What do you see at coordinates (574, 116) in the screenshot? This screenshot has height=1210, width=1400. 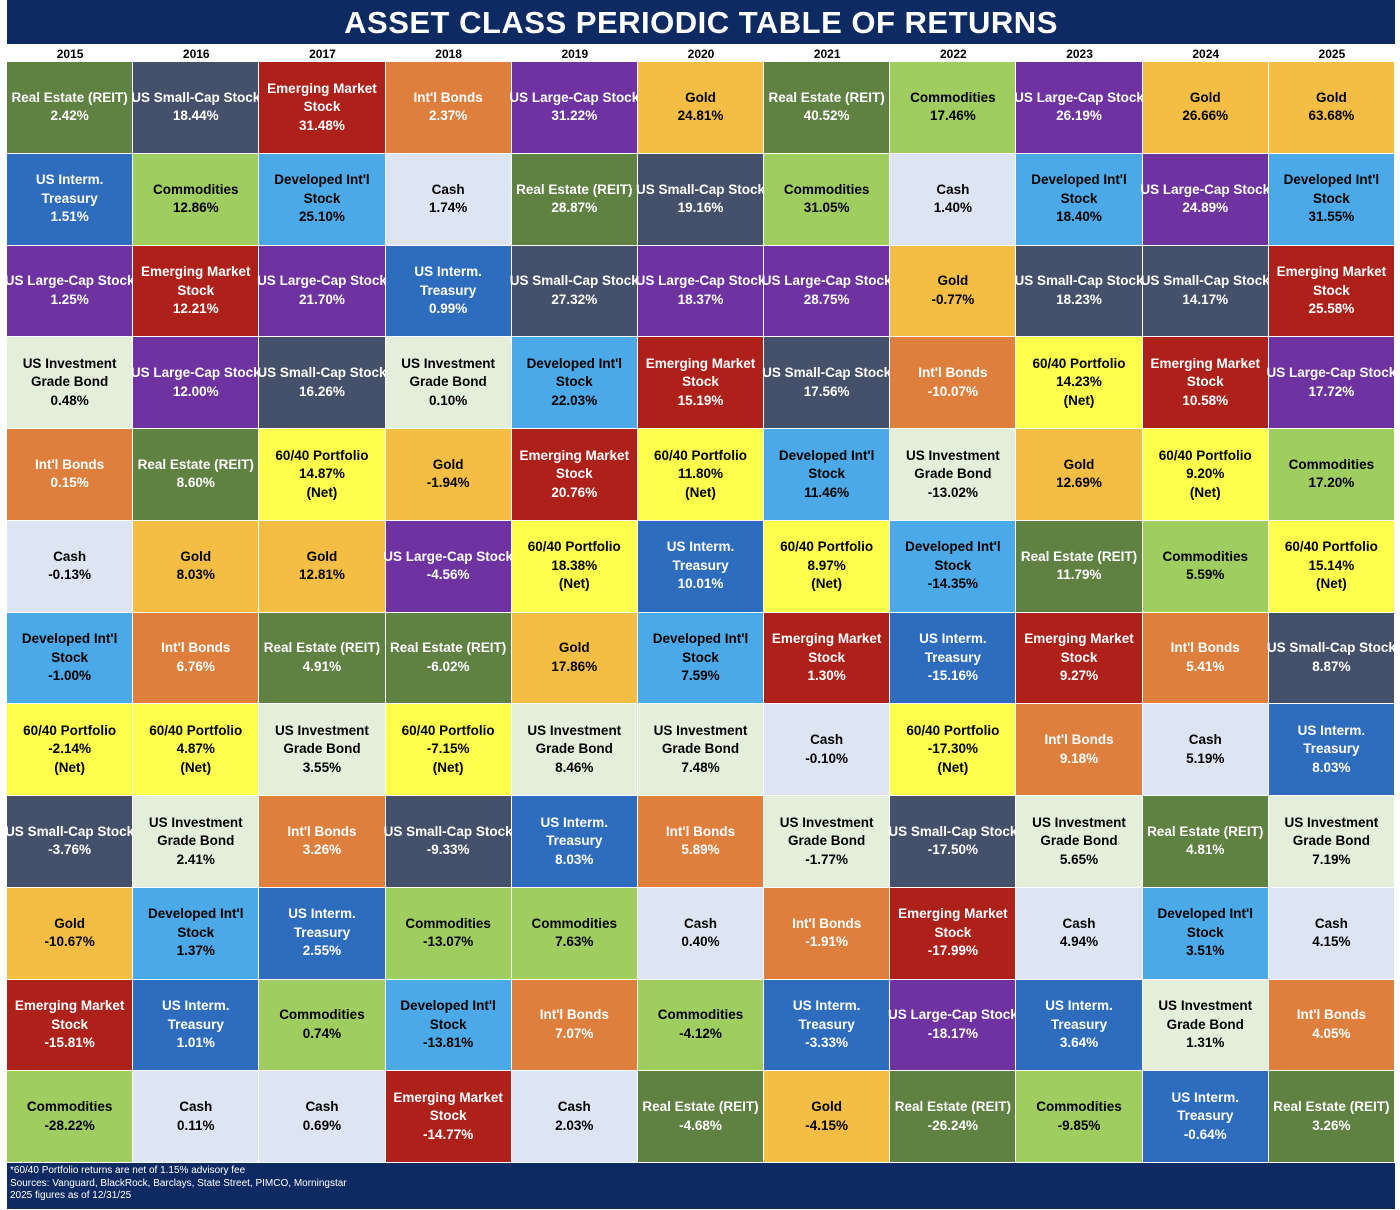 I see `return-value: 31.22%` at bounding box center [574, 116].